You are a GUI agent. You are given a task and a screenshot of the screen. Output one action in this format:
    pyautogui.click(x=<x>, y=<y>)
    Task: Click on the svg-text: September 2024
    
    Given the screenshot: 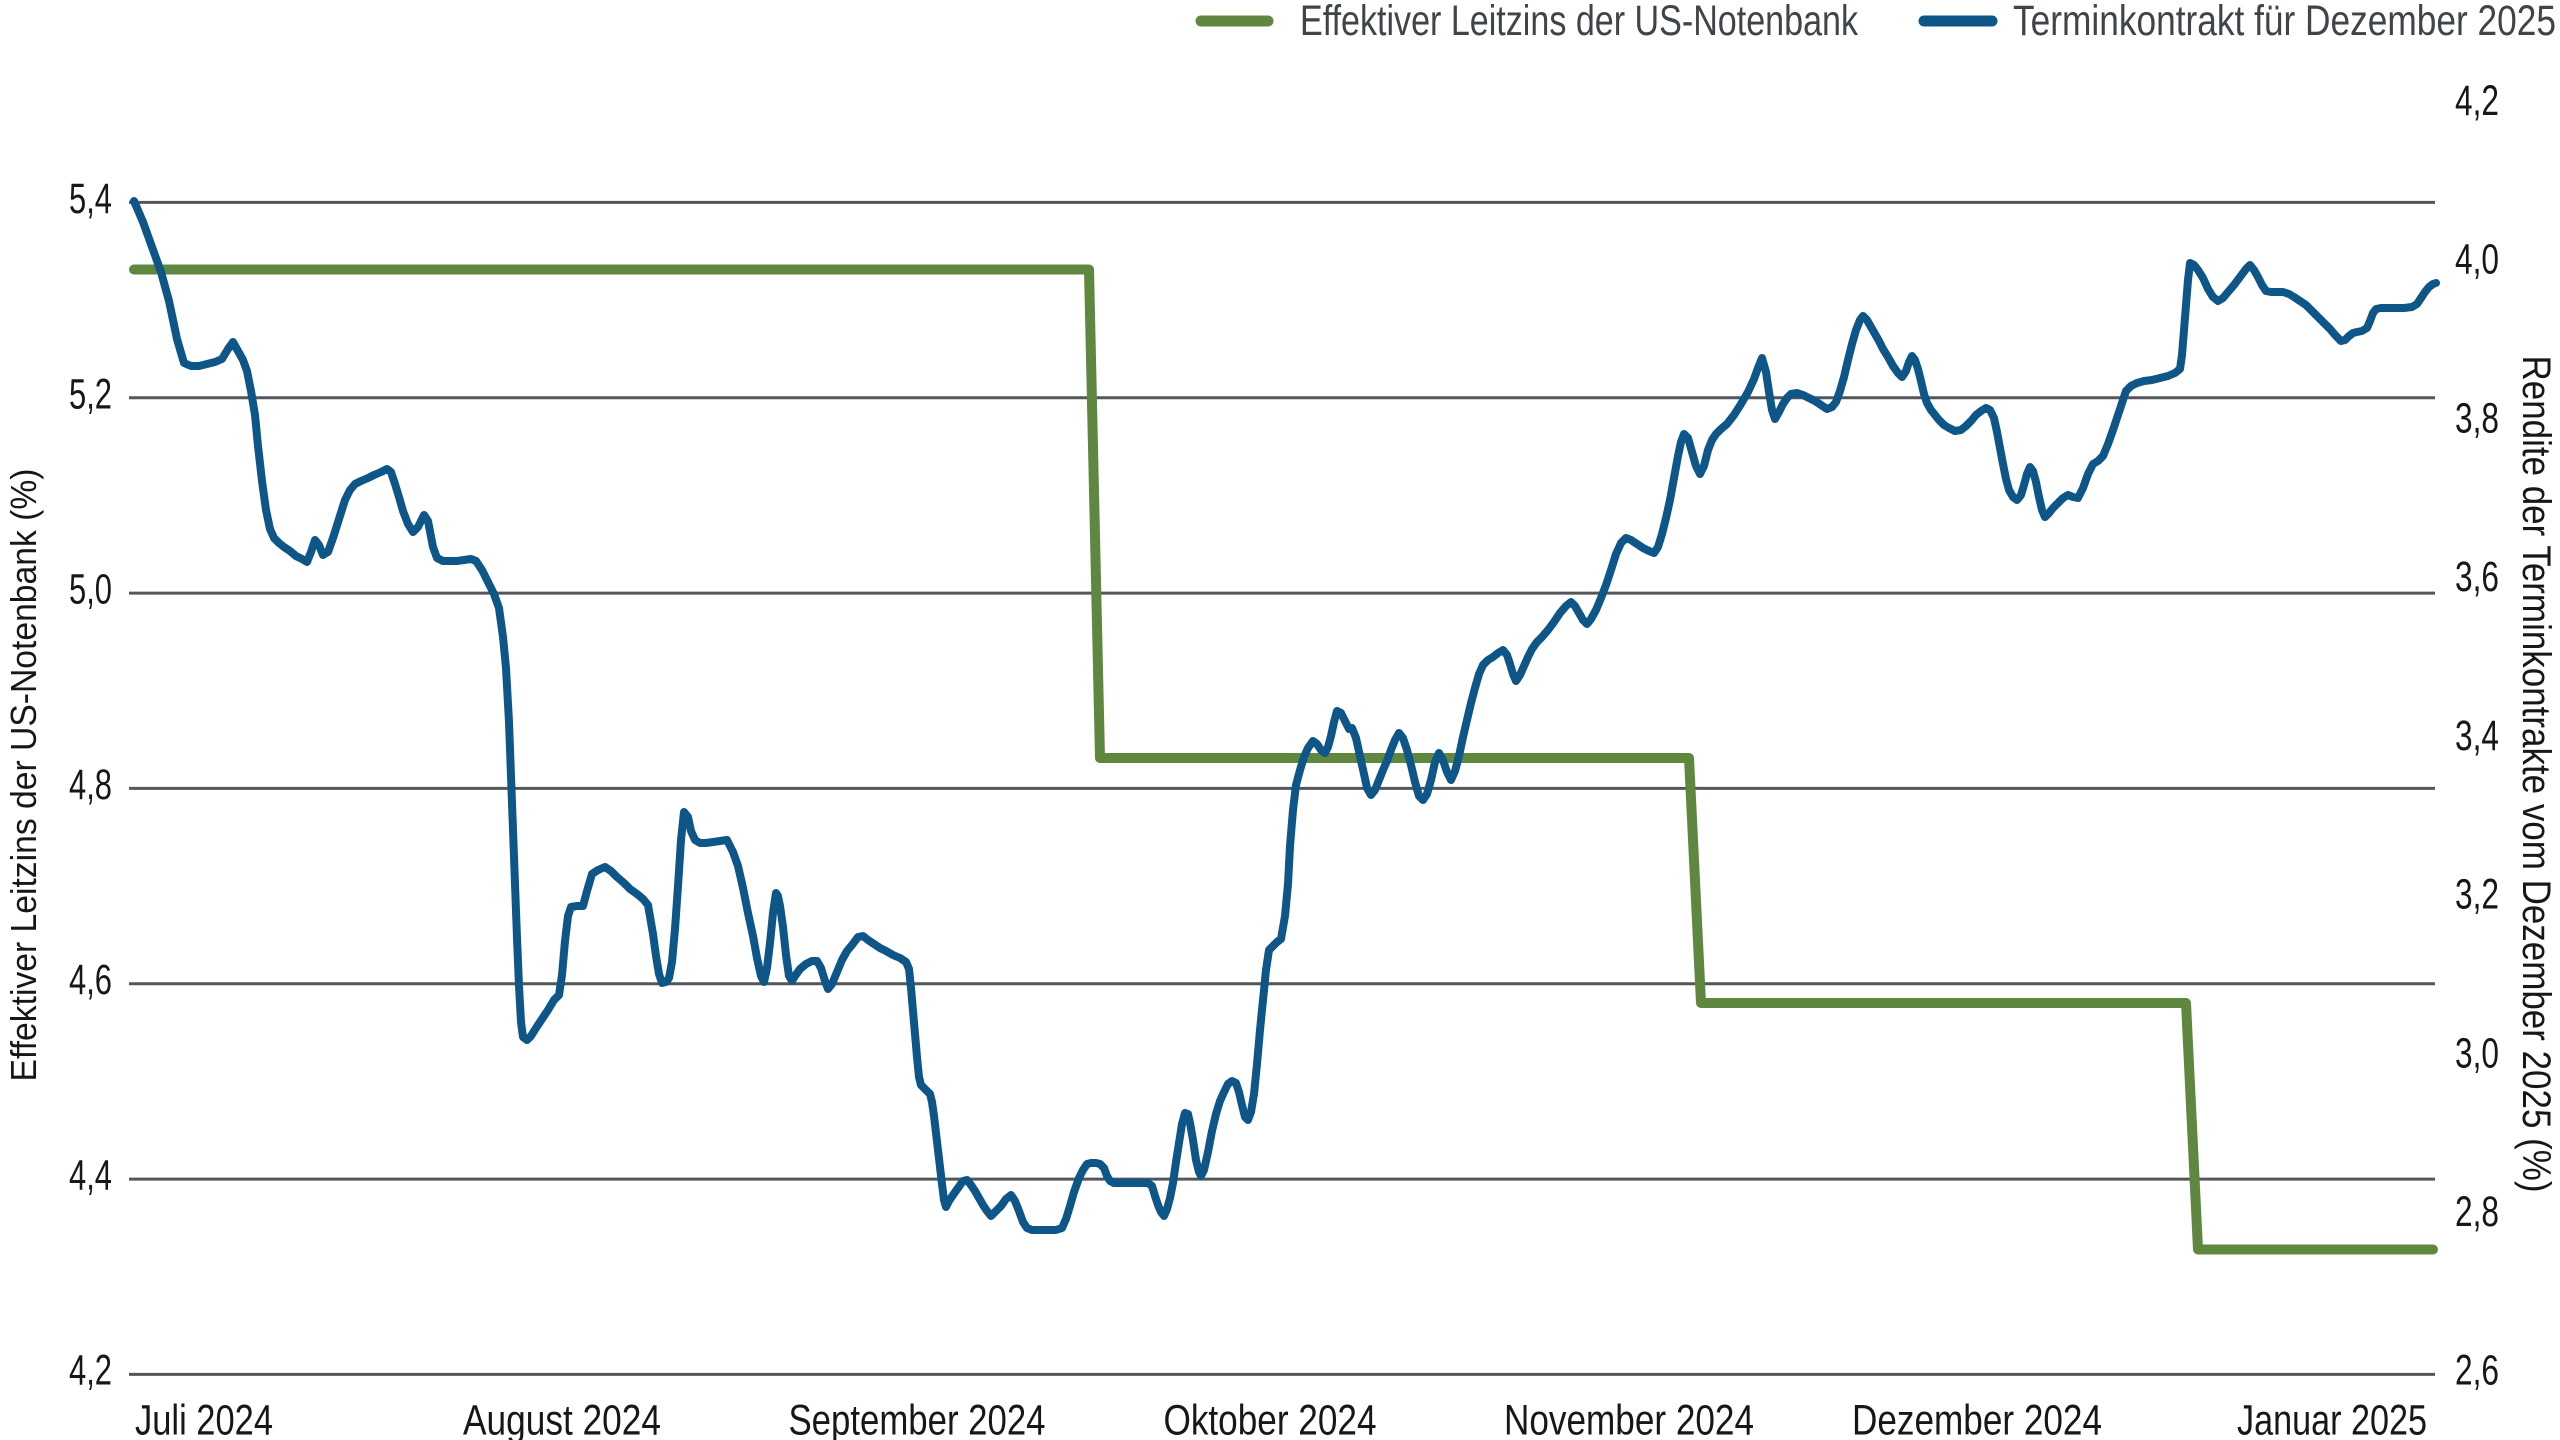 What is the action you would take?
    pyautogui.click(x=917, y=1418)
    